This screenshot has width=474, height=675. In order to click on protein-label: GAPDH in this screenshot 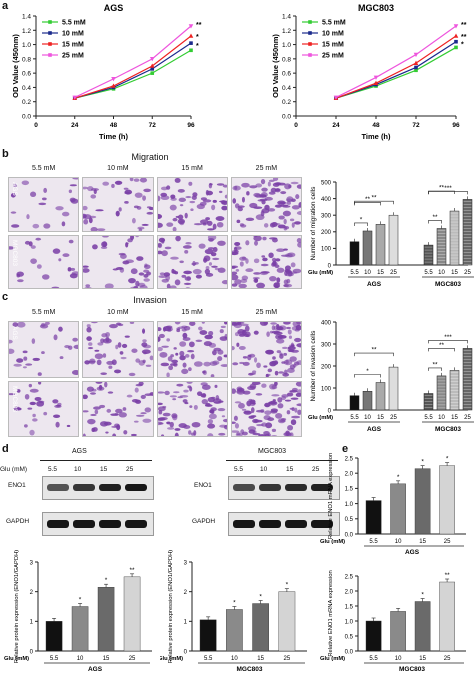, I will do `click(18, 521)`.